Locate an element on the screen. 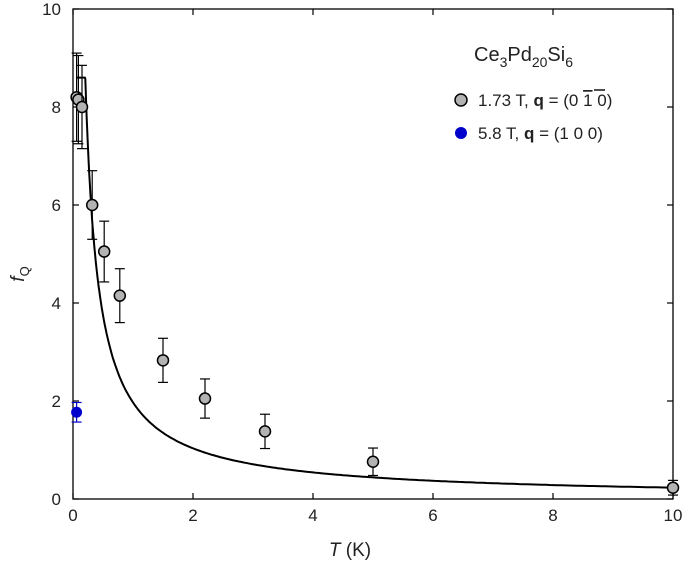 The width and height of the screenshot is (685, 566). x-tick-label: 4 is located at coordinates (312, 515).